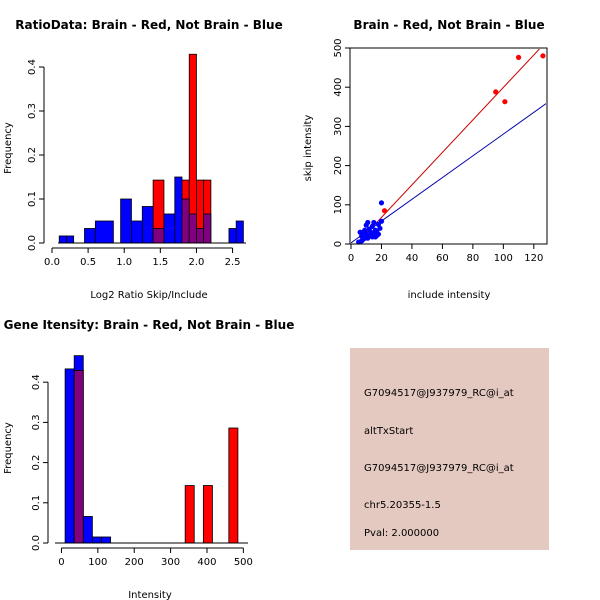 Image resolution: width=600 pixels, height=600 pixels. I want to click on scatter-x-tick-label: 20, so click(381, 258).